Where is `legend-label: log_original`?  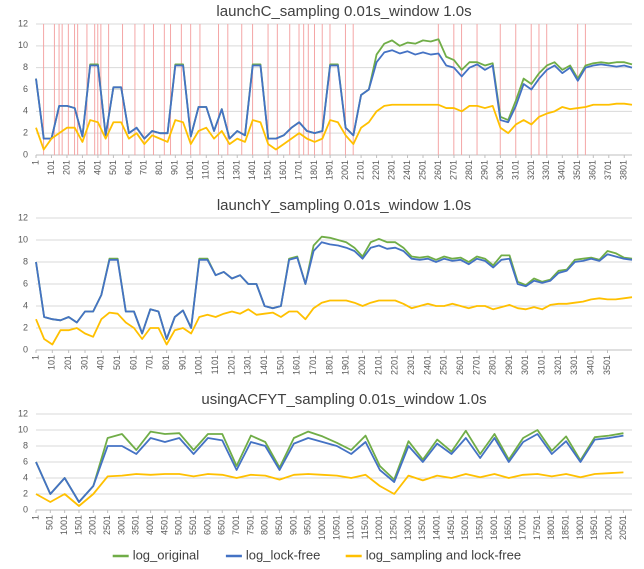
legend-label: log_original is located at coordinates (166, 554).